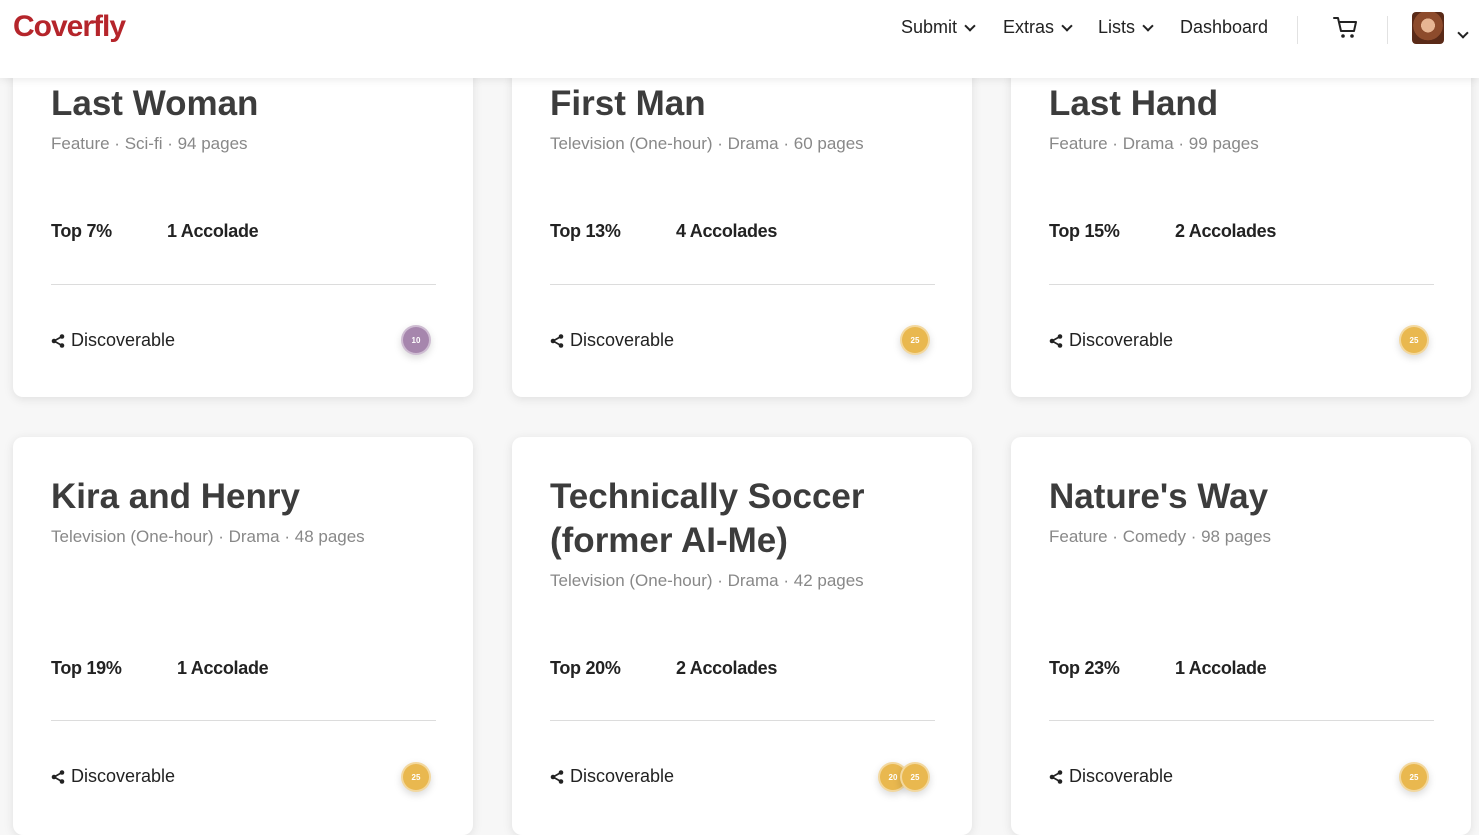 The image size is (1479, 835). Describe the element at coordinates (1428, 28) in the screenshot. I see `user-avatar` at that location.